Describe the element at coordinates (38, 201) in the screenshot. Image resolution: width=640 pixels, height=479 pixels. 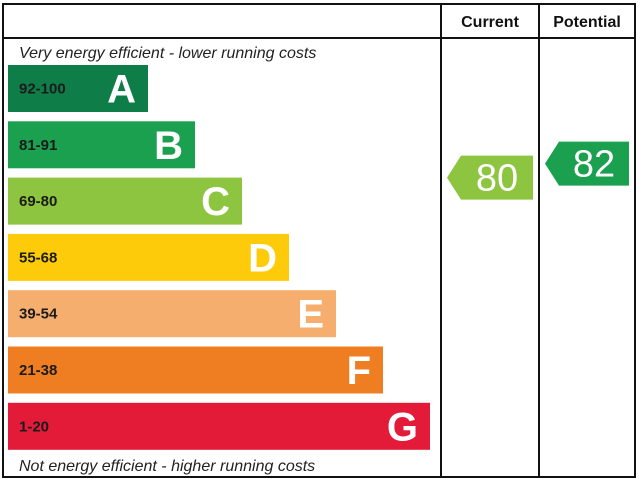
I see `band-c-range: 69-80` at that location.